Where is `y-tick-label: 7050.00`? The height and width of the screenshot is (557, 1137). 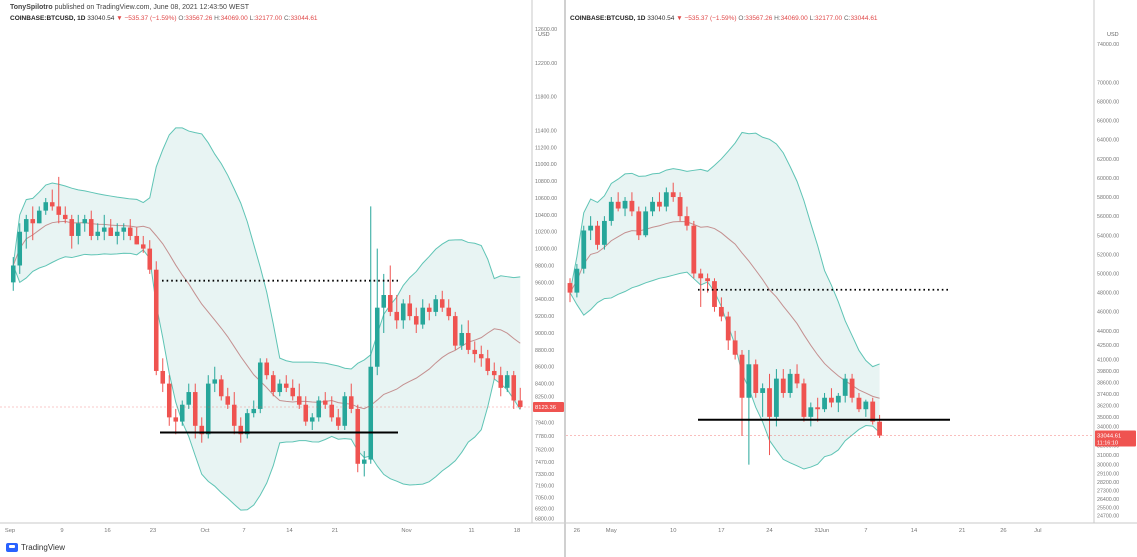 y-tick-label: 7050.00 is located at coordinates (544, 499).